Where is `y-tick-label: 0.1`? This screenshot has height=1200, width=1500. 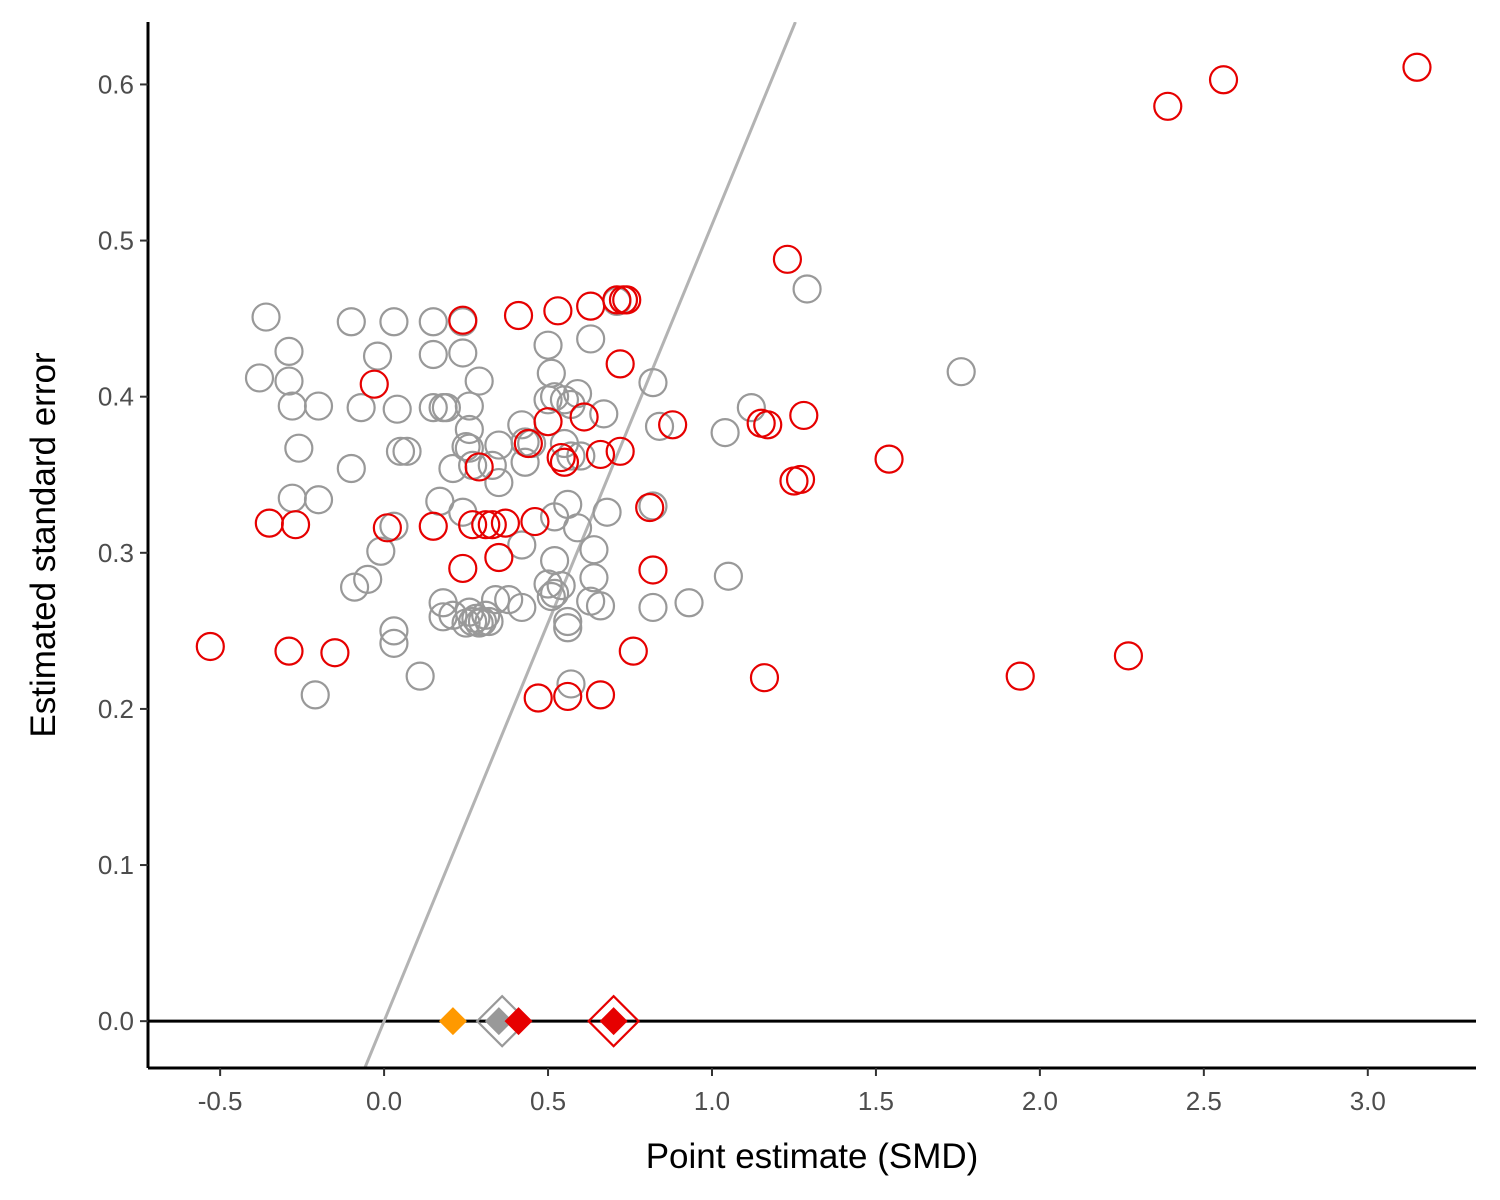
y-tick-label: 0.1 is located at coordinates (116, 865).